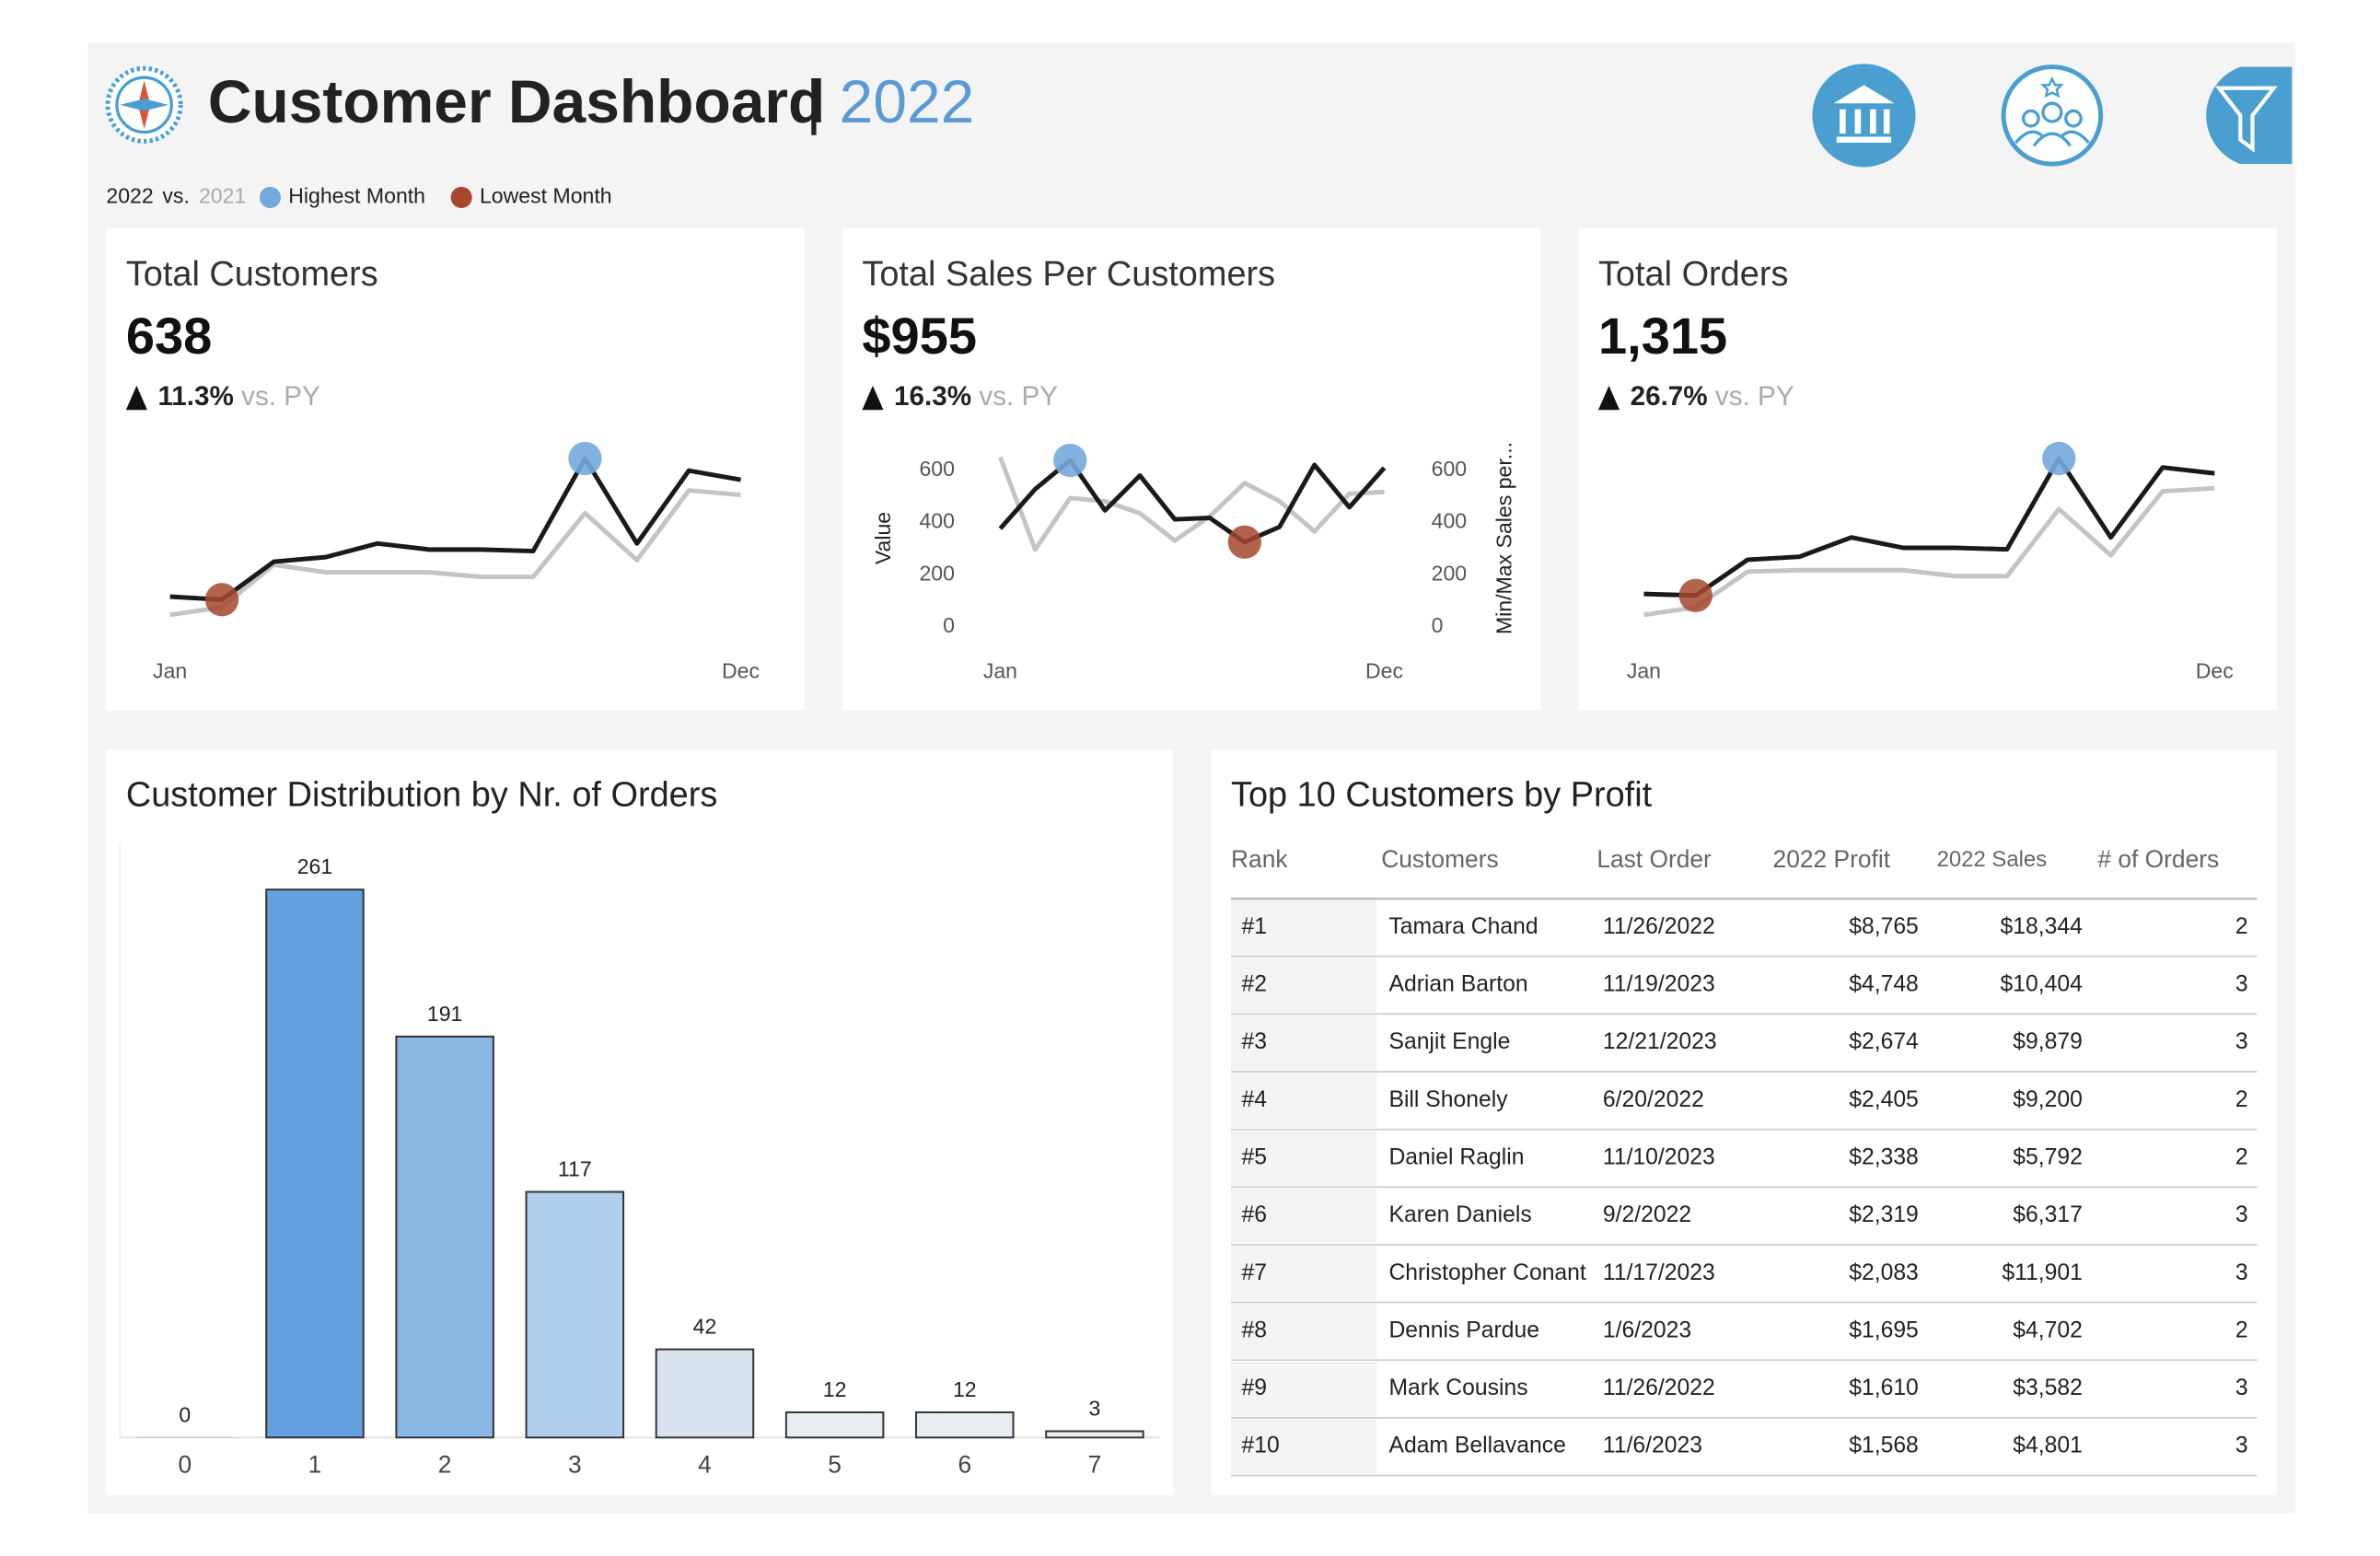 The width and height of the screenshot is (2380, 1556). What do you see at coordinates (1457, 1388) in the screenshot?
I see `table-cell: Mark Cousins` at bounding box center [1457, 1388].